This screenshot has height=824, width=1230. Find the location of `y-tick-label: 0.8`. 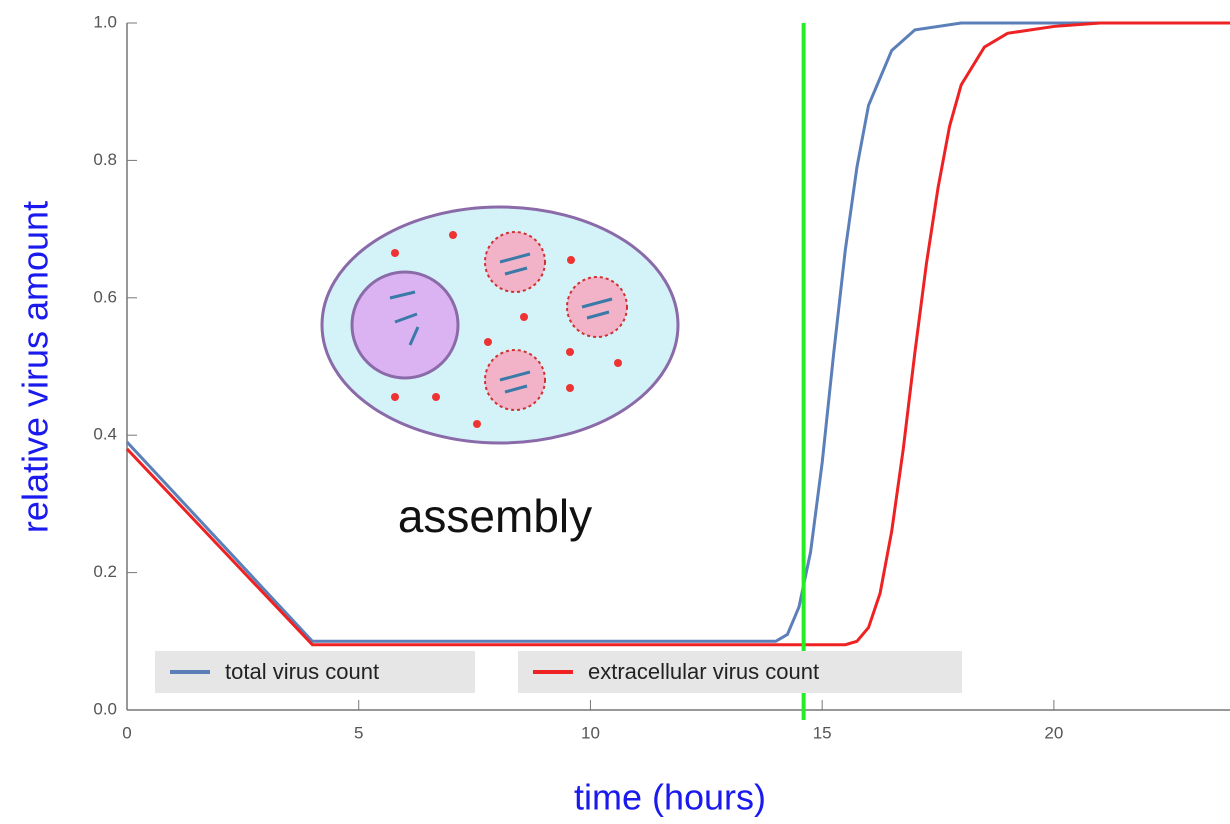

y-tick-label: 0.8 is located at coordinates (105, 159).